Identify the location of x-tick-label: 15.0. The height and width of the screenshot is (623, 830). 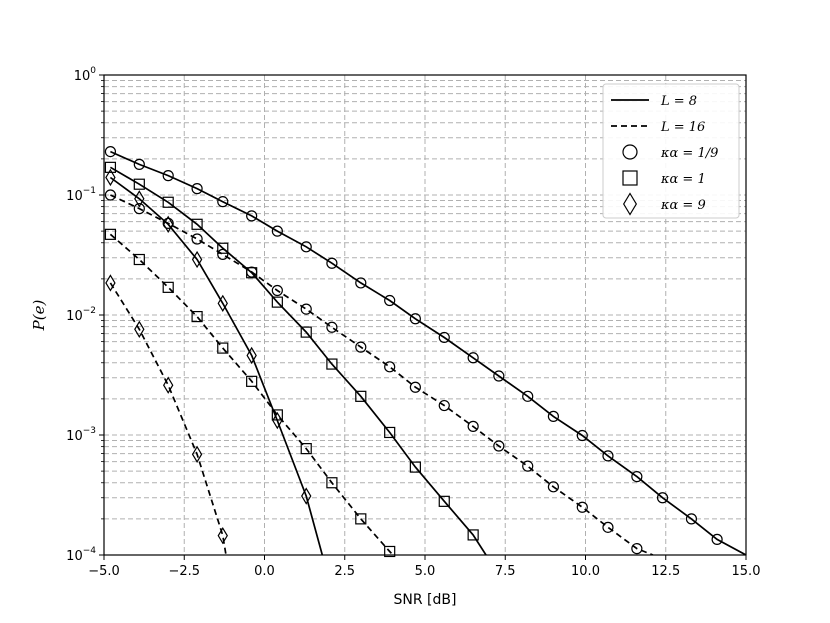
(746, 571).